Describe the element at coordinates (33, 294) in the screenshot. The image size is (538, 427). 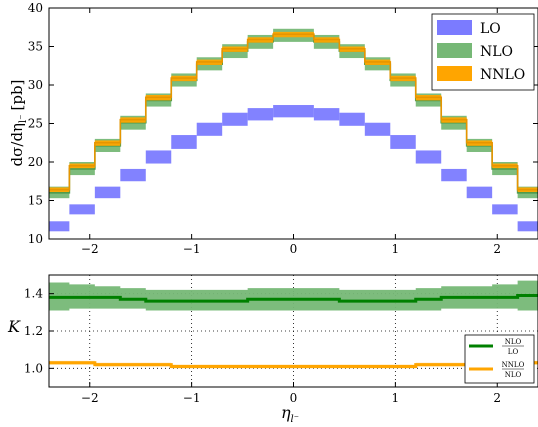
I see `bottom-y-tick-label: 1.4` at that location.